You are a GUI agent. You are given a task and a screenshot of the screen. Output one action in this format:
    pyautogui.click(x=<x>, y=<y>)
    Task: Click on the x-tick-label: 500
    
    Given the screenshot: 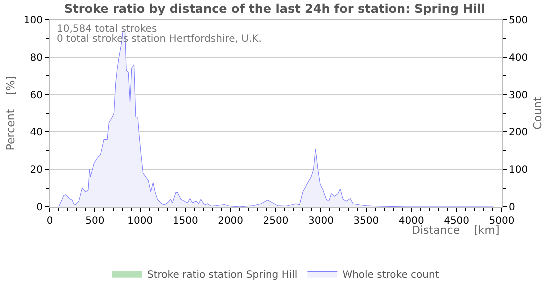 What is the action you would take?
    pyautogui.click(x=95, y=221)
    